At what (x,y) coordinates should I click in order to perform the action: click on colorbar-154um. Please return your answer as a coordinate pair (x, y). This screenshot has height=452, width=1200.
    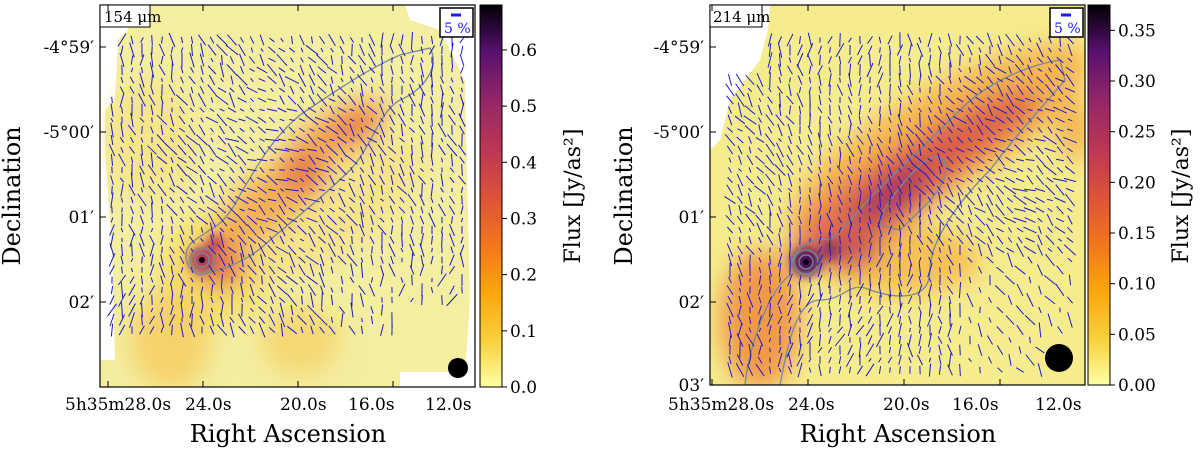
    Looking at the image, I should click on (491, 196).